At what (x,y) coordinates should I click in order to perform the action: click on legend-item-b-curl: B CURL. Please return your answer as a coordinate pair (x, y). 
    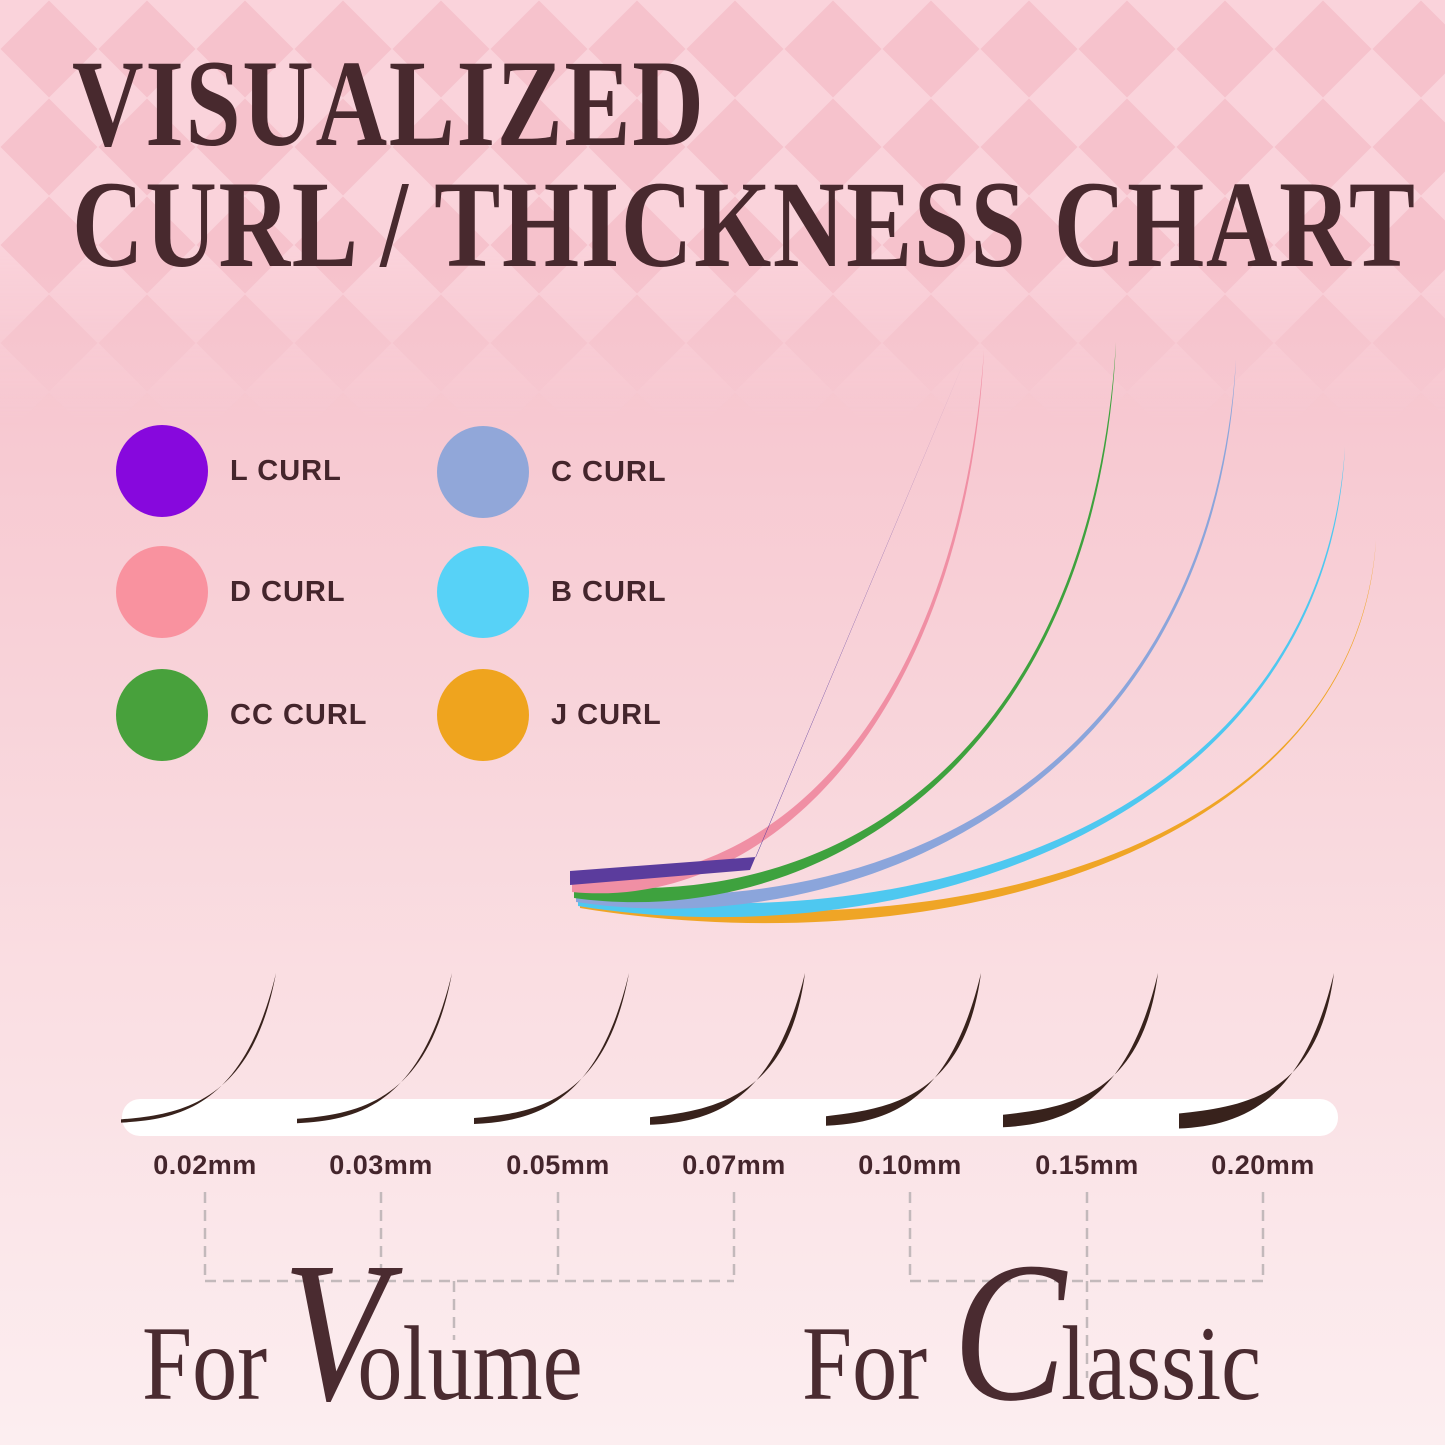
    Looking at the image, I should click on (552, 592).